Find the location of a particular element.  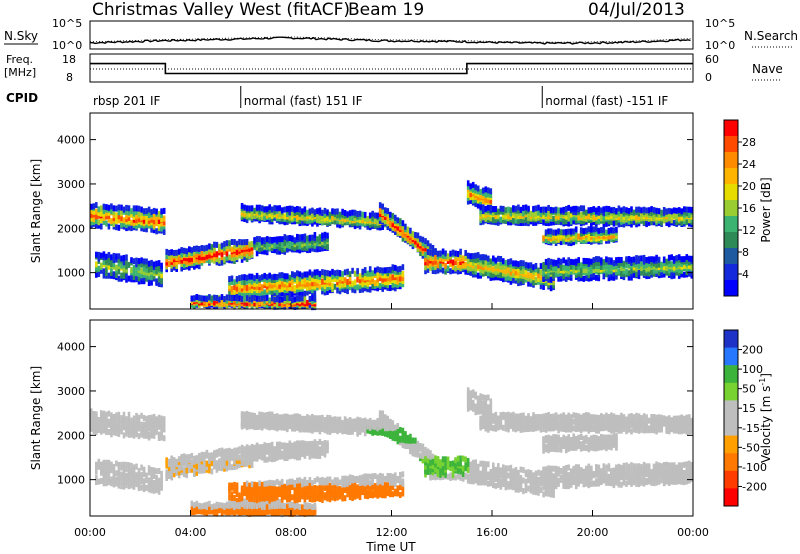

colorbar-cell is located at coordinates (731, 224).